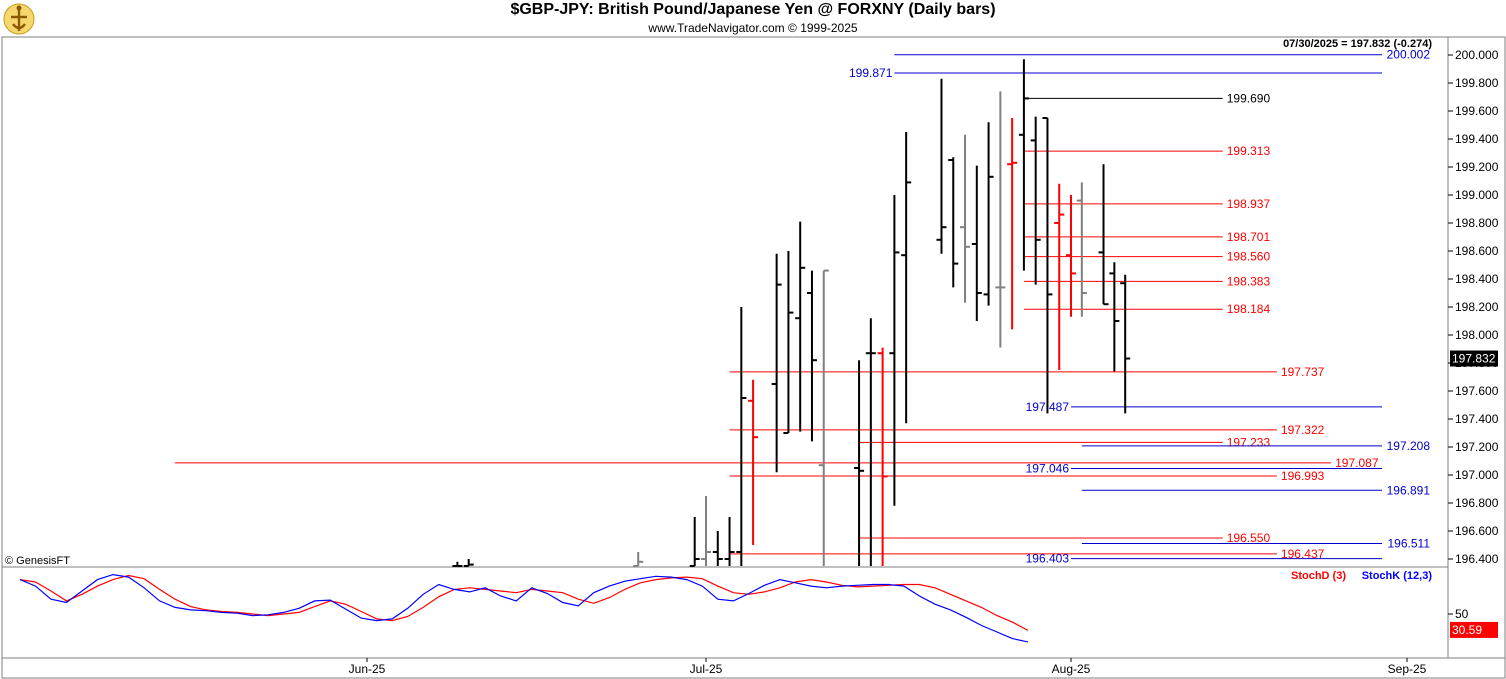 The height and width of the screenshot is (679, 1506). Describe the element at coordinates (1303, 372) in the screenshot. I see `level-label: 197.737` at that location.